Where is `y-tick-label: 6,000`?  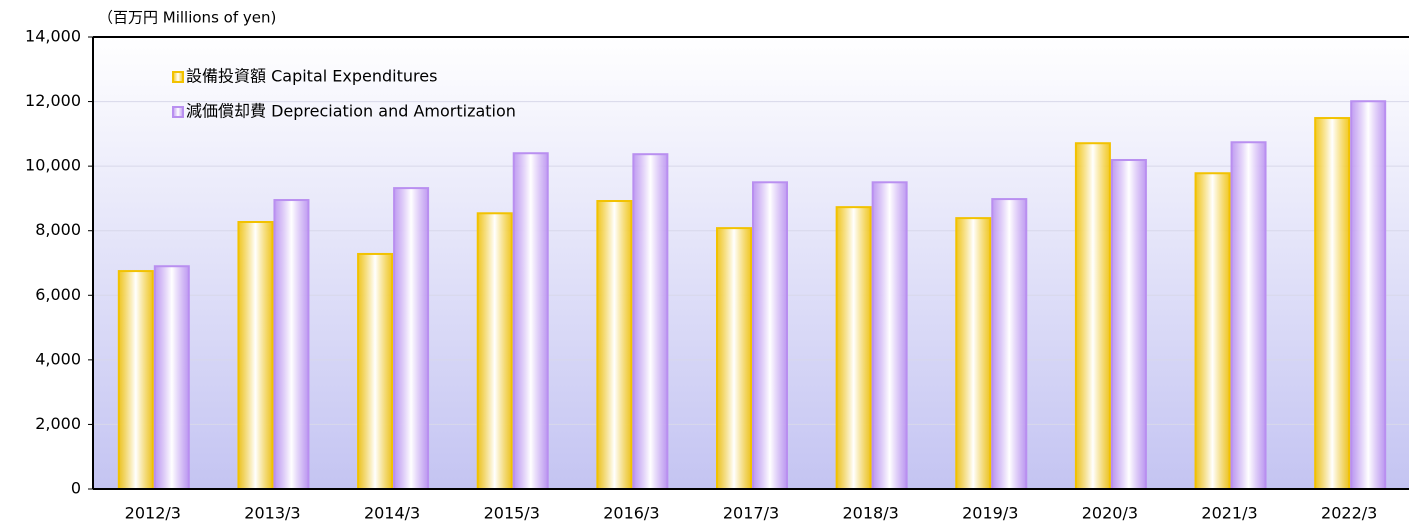 y-tick-label: 6,000 is located at coordinates (58, 294).